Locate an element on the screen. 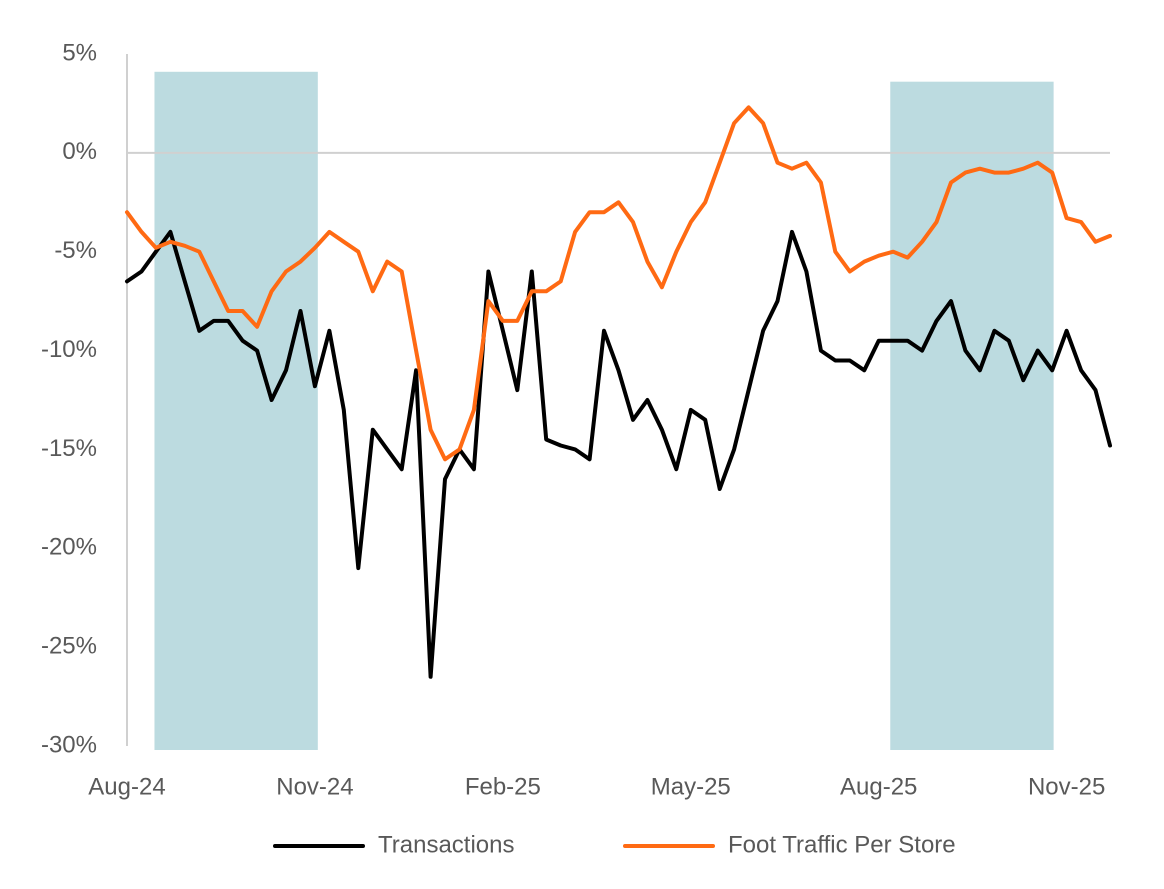 The height and width of the screenshot is (889, 1164). x-tick-label: Feb-25 is located at coordinates (503, 786).